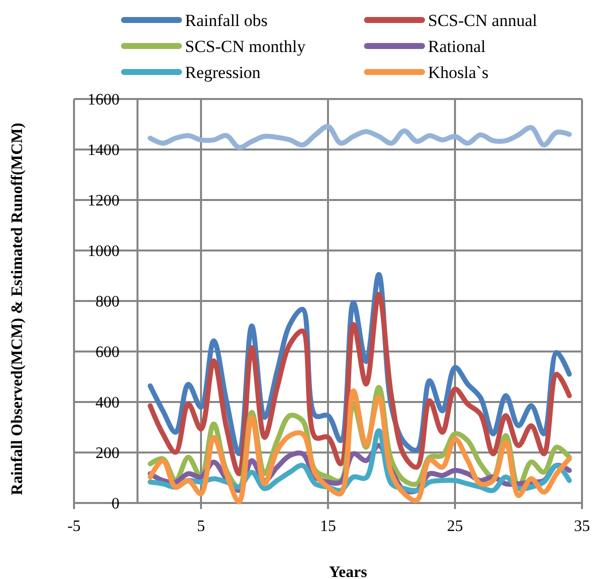 The height and width of the screenshot is (579, 594). I want to click on x-axis-title: Years, so click(348, 571).